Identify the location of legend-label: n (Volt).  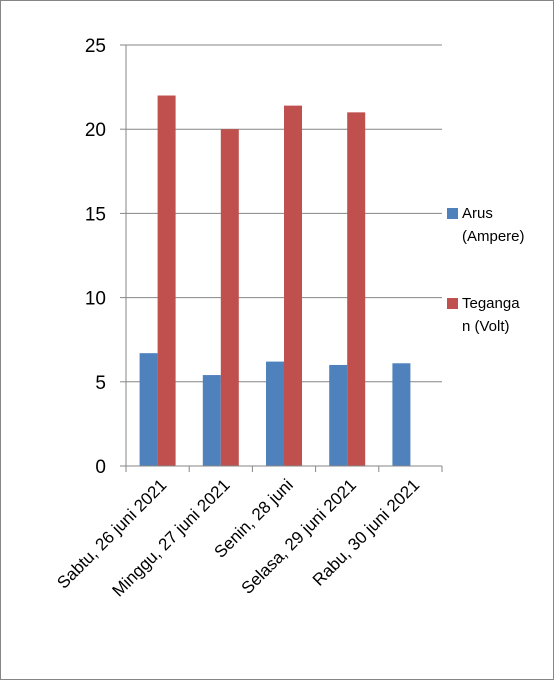
(486, 326).